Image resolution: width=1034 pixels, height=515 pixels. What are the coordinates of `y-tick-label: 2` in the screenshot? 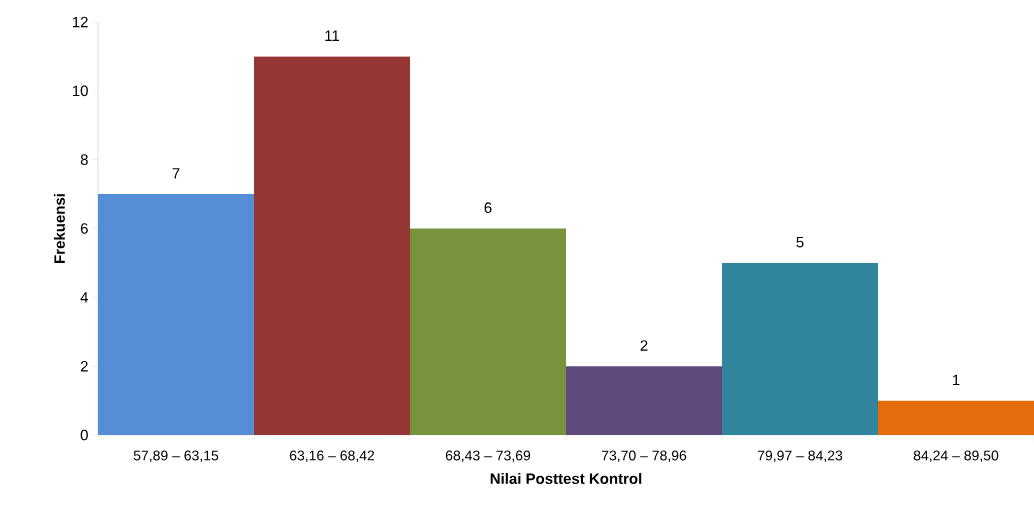 It's located at (84, 366).